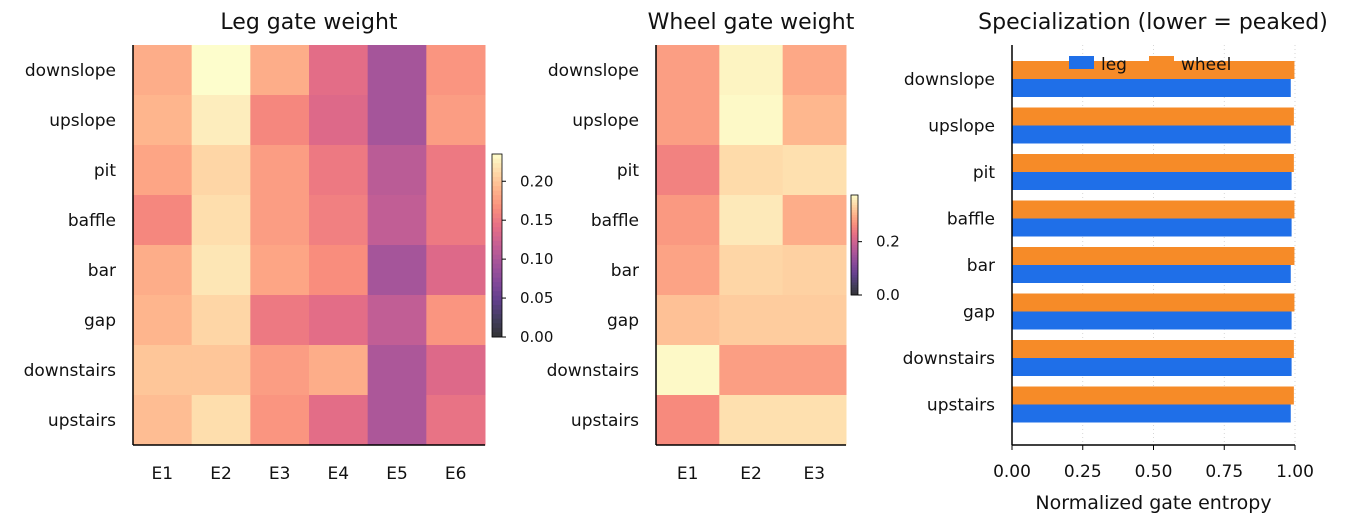 Image resolution: width=1362 pixels, height=522 pixels. What do you see at coordinates (1153, 22) in the screenshot?
I see `chart-title: Specialization (lower = peaked)` at bounding box center [1153, 22].